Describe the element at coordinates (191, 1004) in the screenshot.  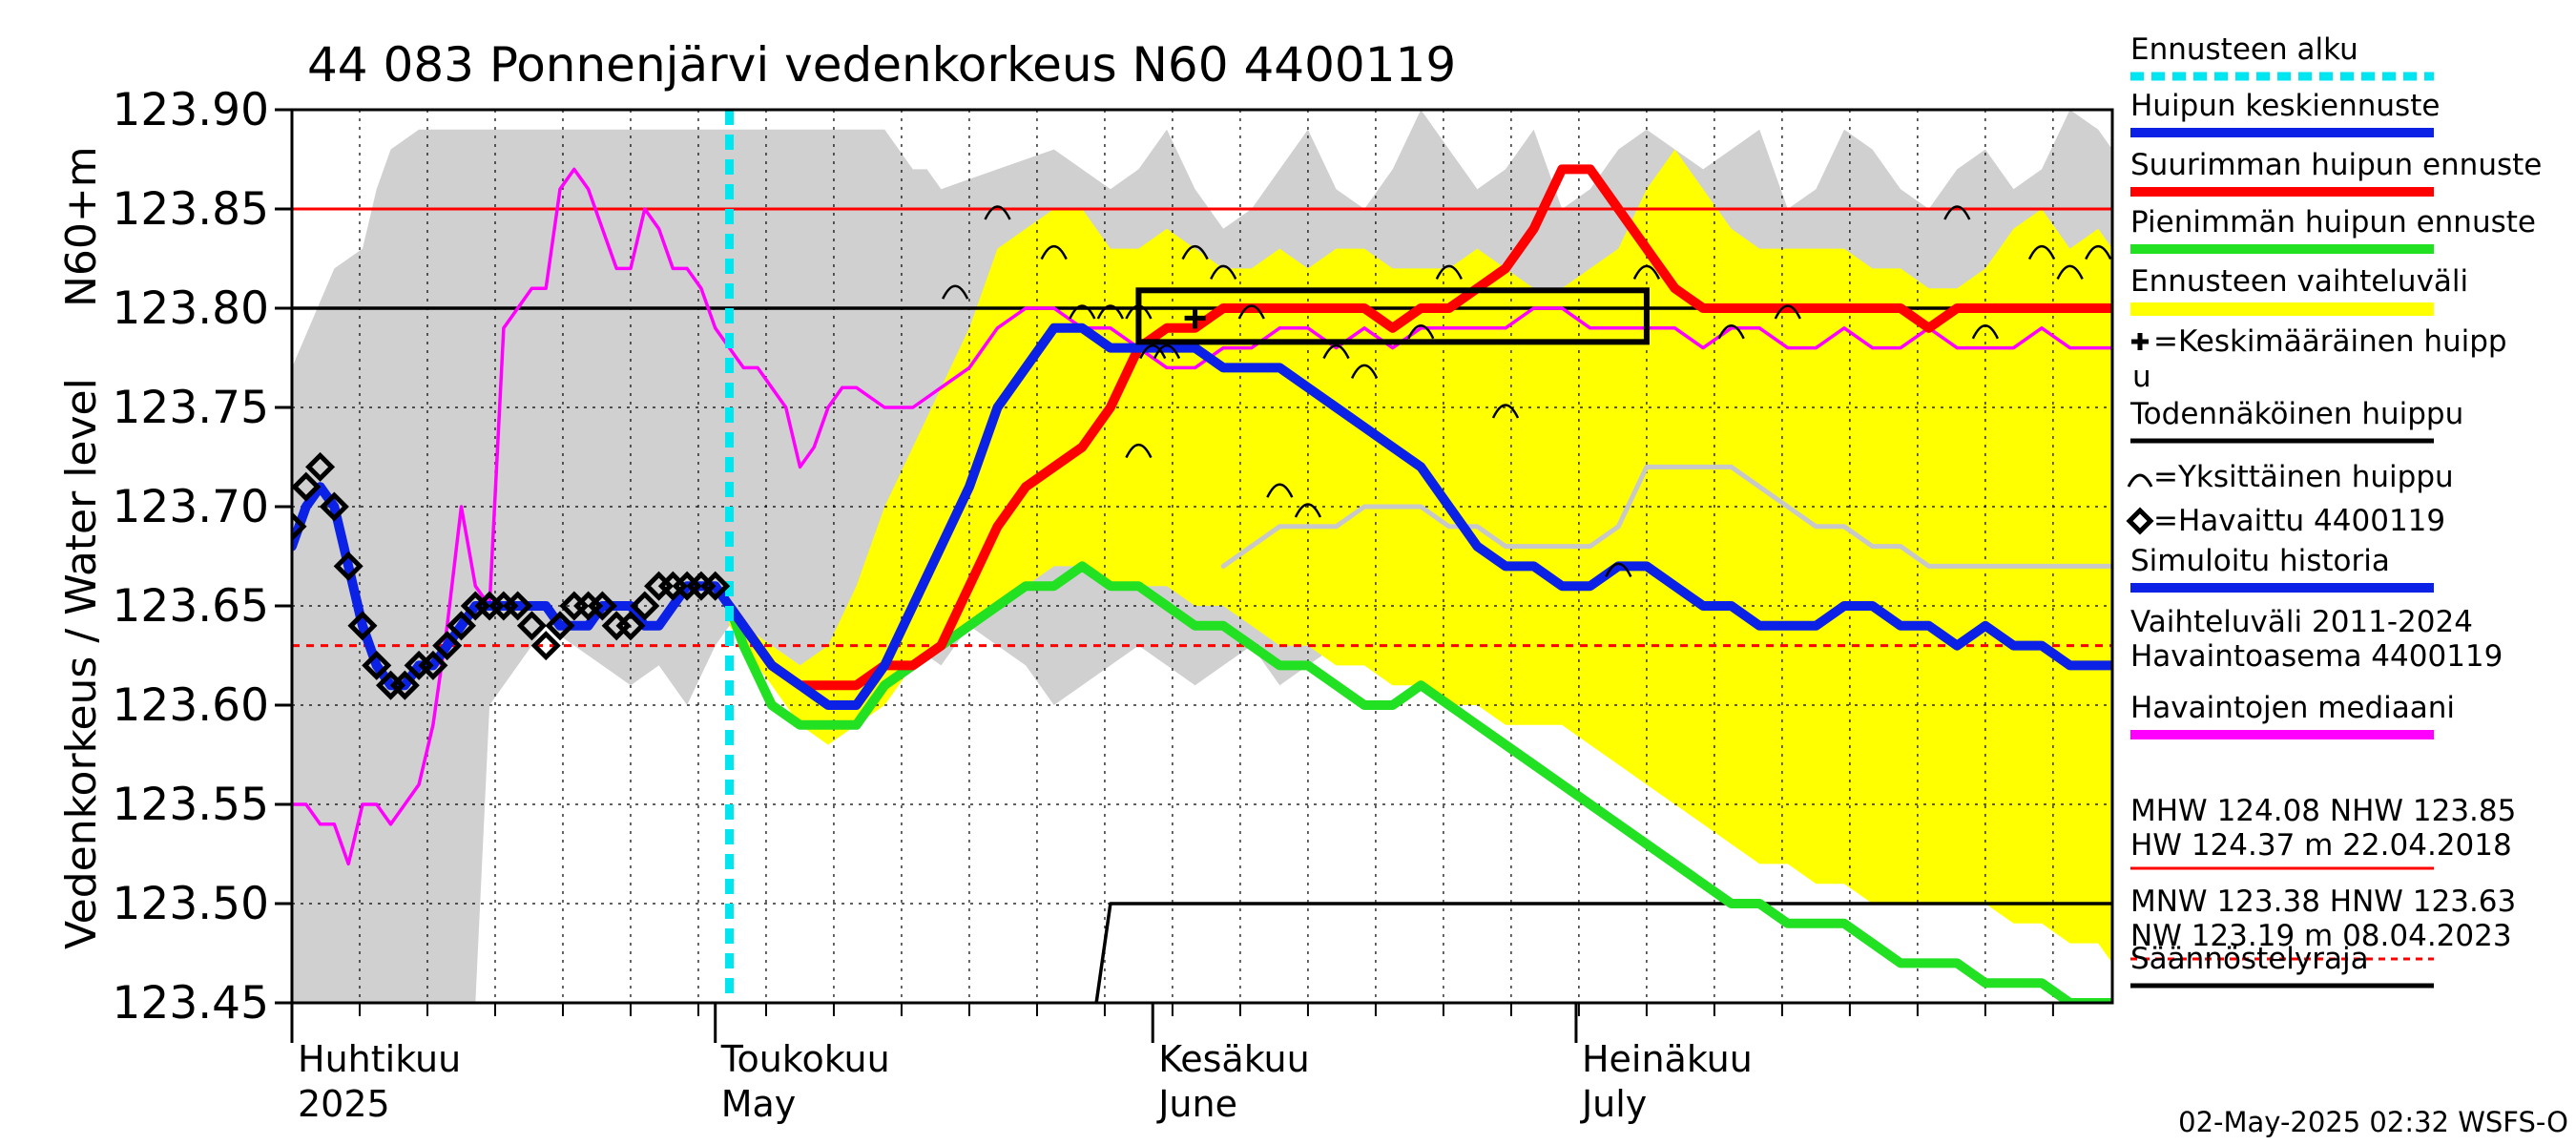
I see `y-tick-label: 123.45` at that location.